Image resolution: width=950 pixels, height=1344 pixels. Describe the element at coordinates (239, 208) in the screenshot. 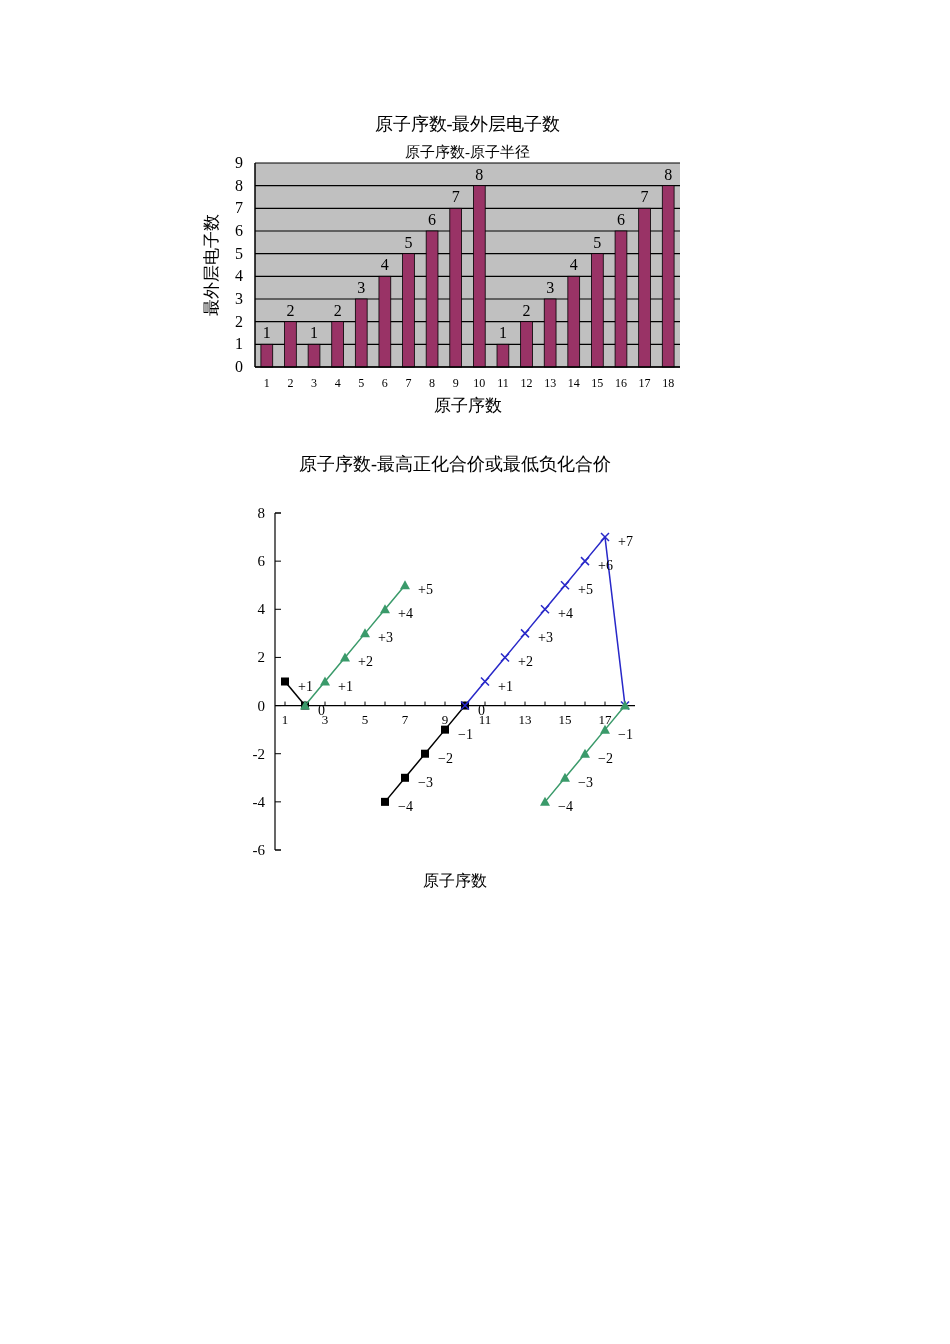

I see `y-tick-label: 7` at that location.